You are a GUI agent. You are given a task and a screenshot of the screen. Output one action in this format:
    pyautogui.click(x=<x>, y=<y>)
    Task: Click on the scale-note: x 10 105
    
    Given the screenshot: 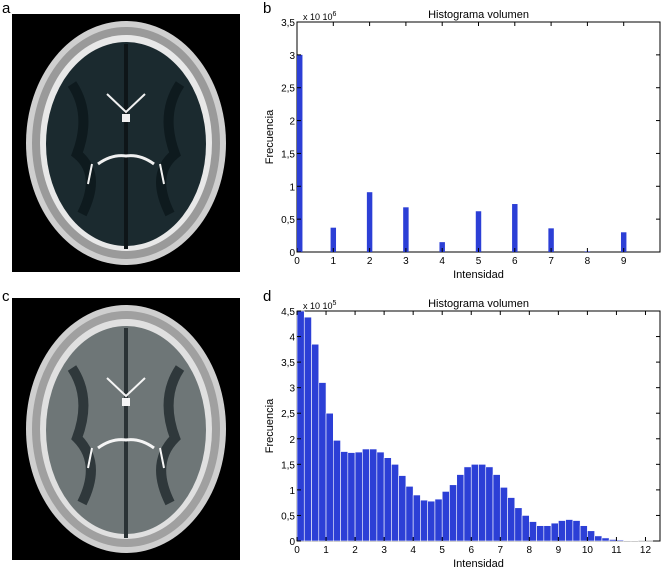 What is the action you would take?
    pyautogui.click(x=320, y=305)
    